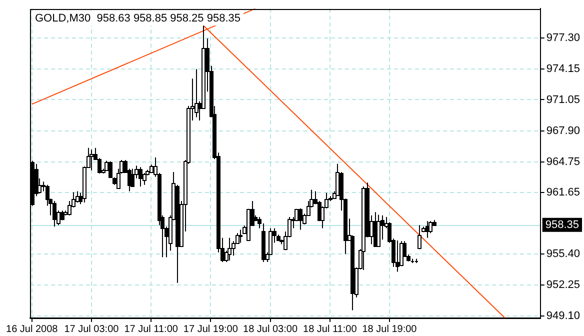 This screenshot has height=336, width=584. Describe the element at coordinates (32, 329) in the screenshot. I see `x-tick-label: 16 Jul 2008` at that location.